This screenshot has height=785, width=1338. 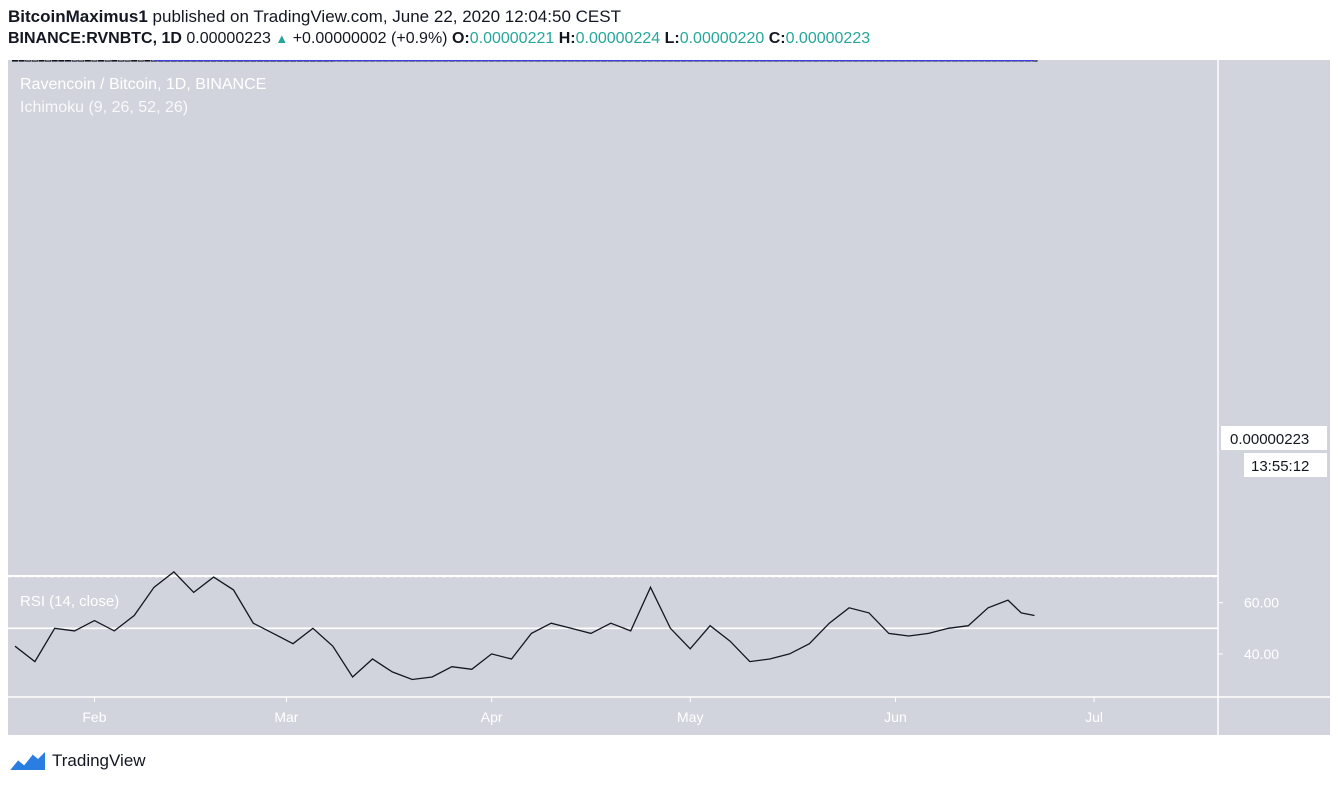 What do you see at coordinates (94, 717) in the screenshot?
I see `time-tick-label: Feb` at bounding box center [94, 717].